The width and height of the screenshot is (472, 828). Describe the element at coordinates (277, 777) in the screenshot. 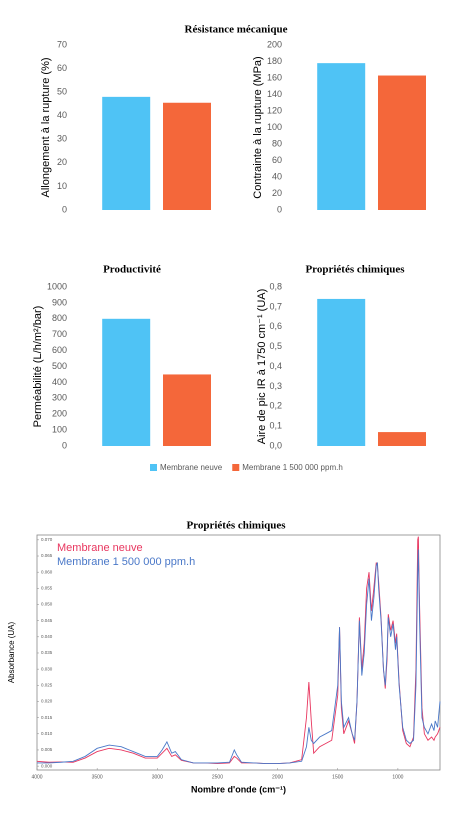

I see `x-tick-label: 2000` at that location.